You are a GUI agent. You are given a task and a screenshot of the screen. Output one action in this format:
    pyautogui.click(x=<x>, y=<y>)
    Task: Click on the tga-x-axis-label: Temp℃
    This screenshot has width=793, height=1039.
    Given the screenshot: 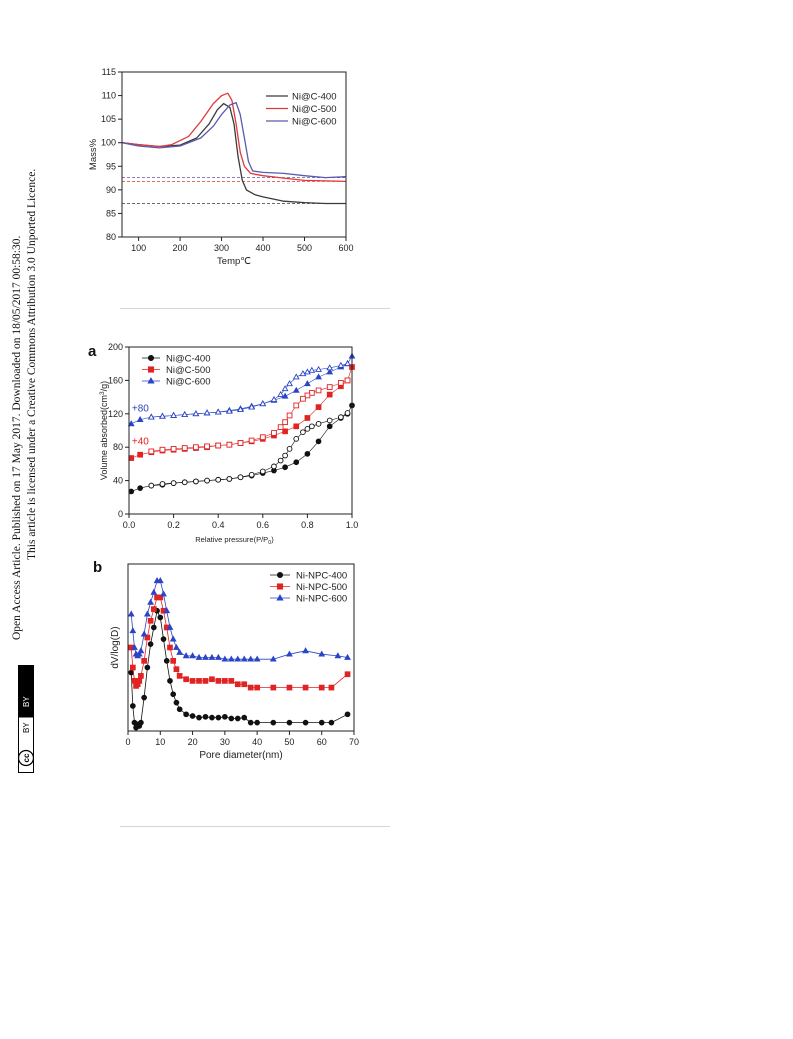 What is the action you would take?
    pyautogui.click(x=234, y=261)
    